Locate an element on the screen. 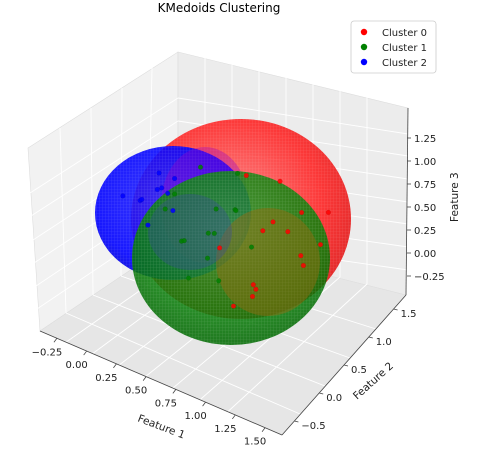 This screenshot has height=475, width=488. data-points is located at coordinates (226, 236).